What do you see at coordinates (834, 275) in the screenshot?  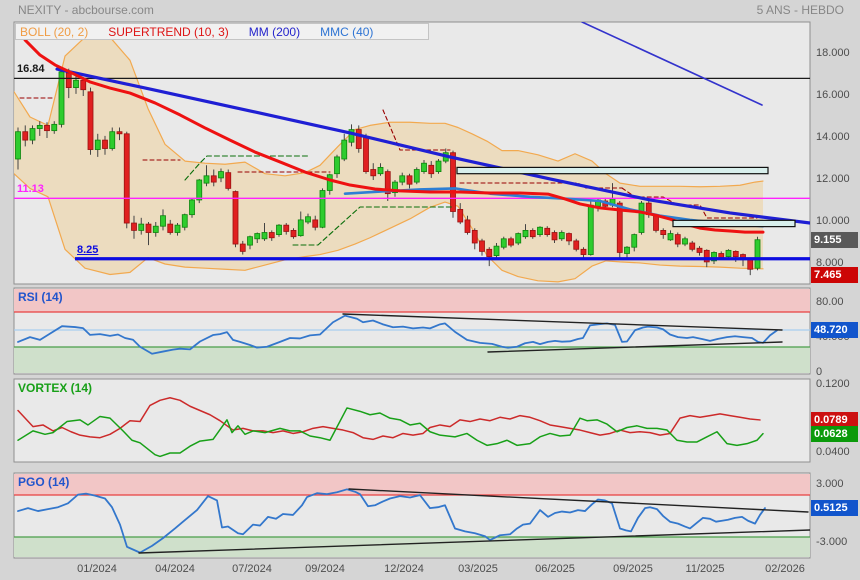 I see `price-badge-7.465: 7.465` at bounding box center [834, 275].